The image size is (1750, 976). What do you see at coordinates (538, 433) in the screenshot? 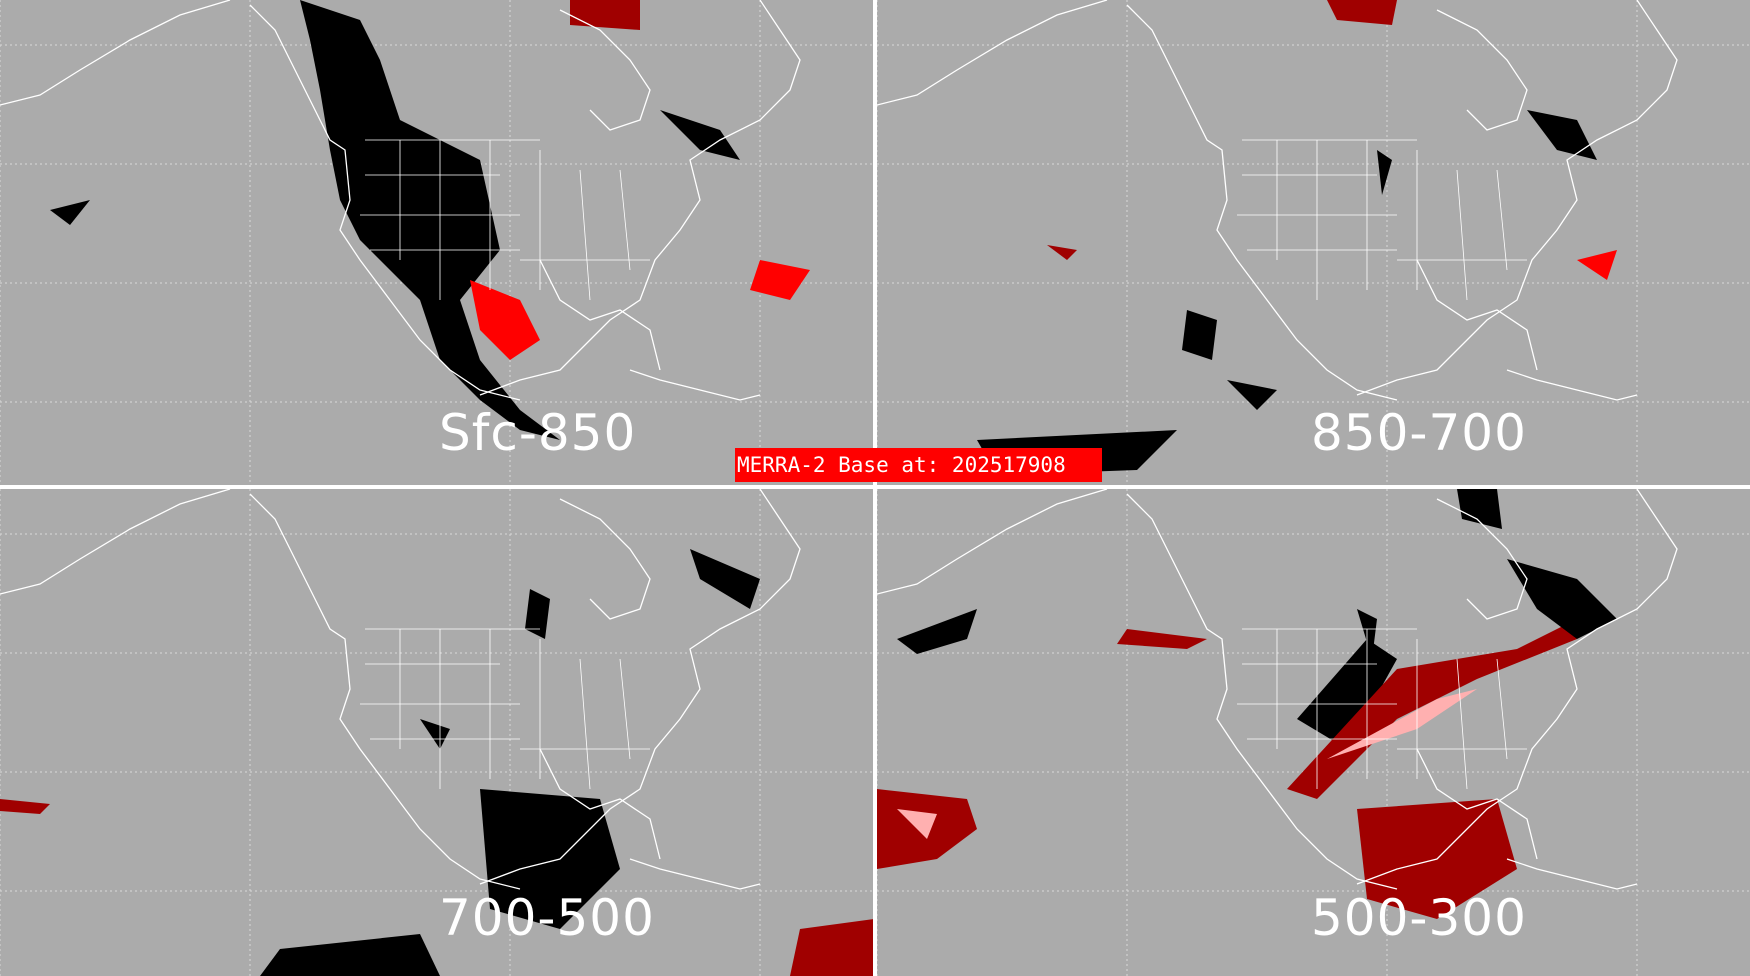
I see `panel-label: Sfc-850` at bounding box center [538, 433].